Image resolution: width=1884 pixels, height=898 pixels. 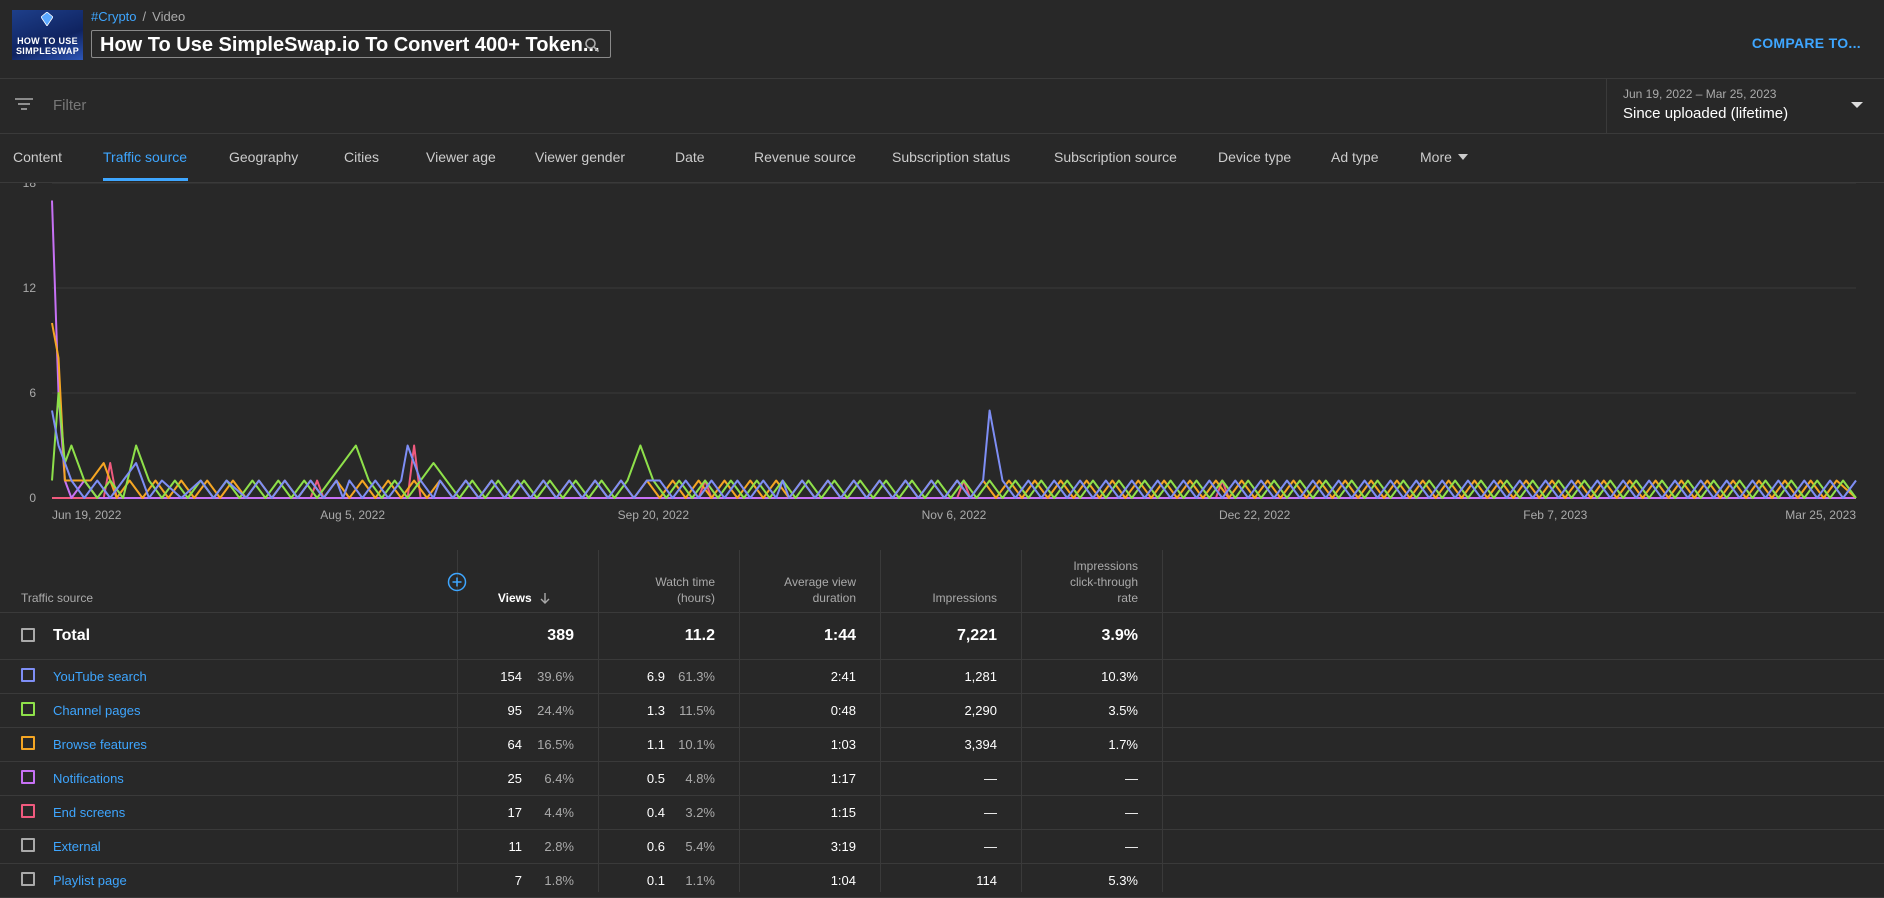 I want to click on breadcrumb: #Crypto / Video, so click(x=138, y=16).